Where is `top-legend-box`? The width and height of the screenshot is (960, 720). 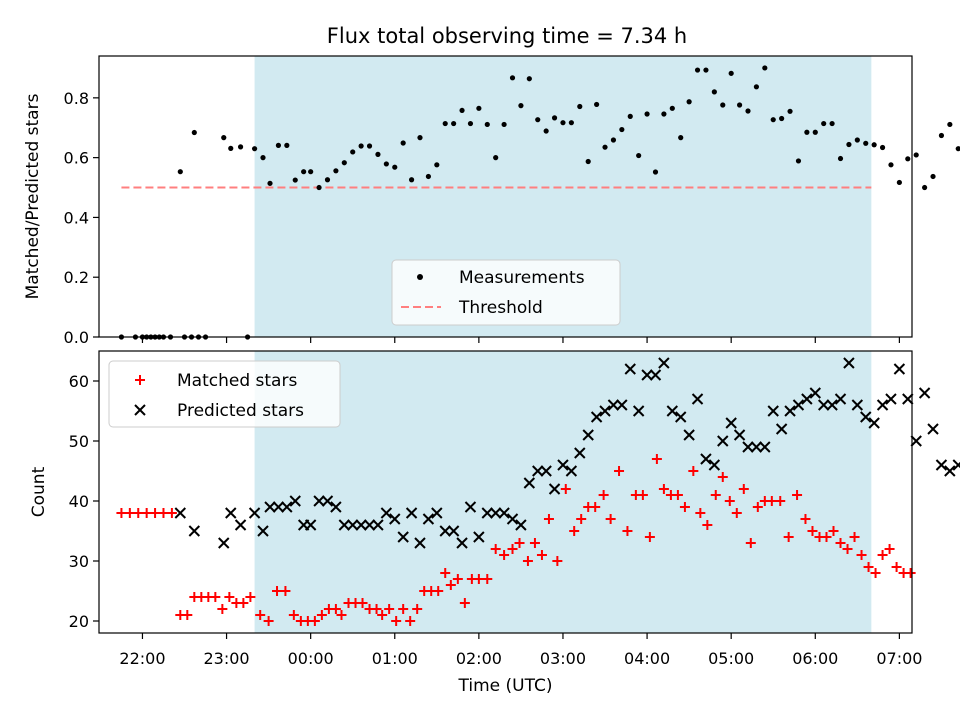
top-legend-box is located at coordinates (506, 292).